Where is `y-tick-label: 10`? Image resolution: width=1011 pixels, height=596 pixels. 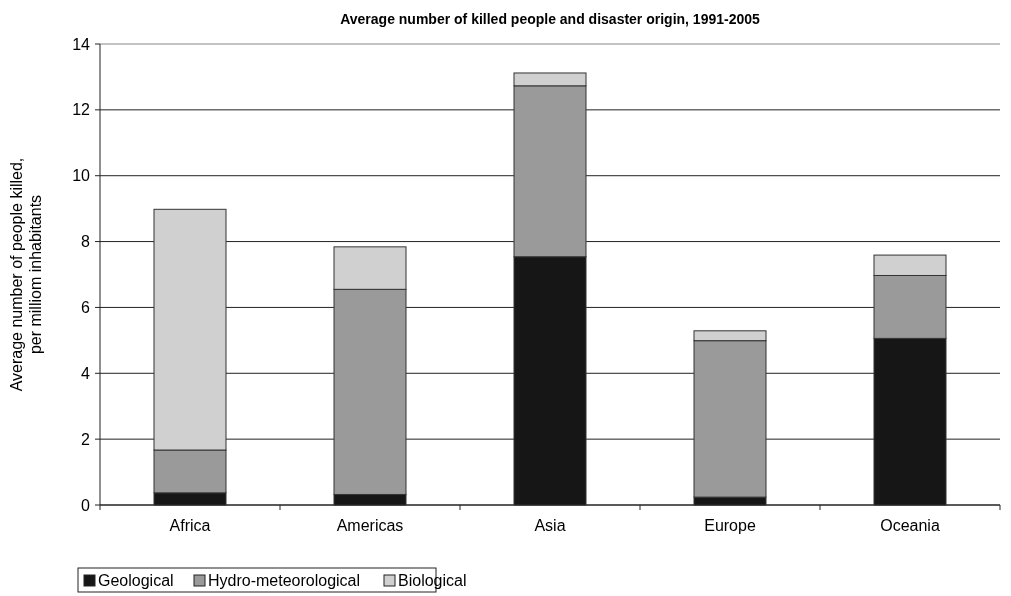
y-tick-label: 10 is located at coordinates (81, 176).